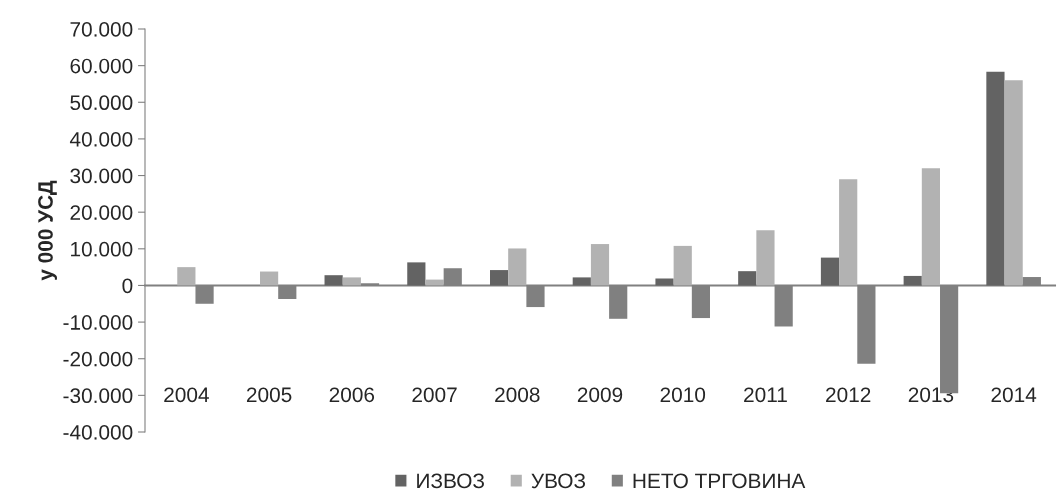 The height and width of the screenshot is (491, 1061). I want to click on y-tick-label: 10.000, so click(102, 249).